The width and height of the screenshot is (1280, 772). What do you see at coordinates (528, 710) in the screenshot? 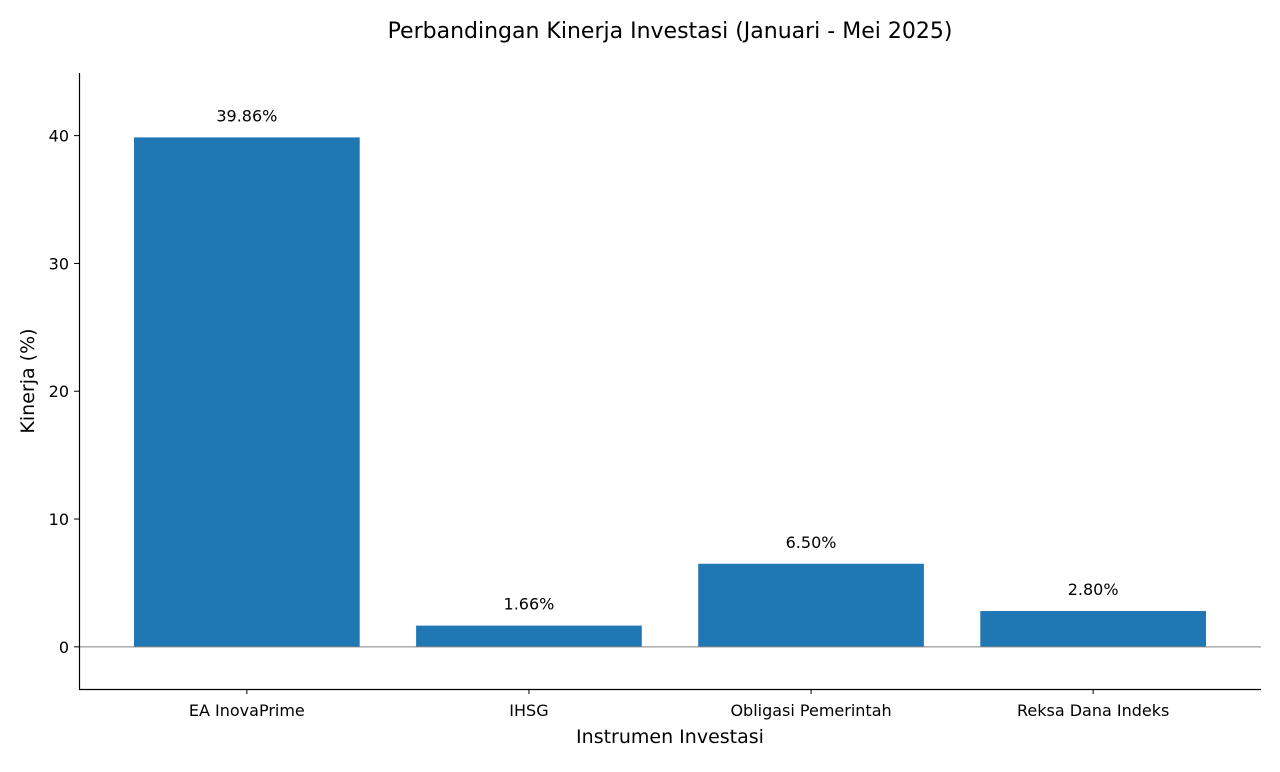
I see `x-tick-label: IHSG` at bounding box center [528, 710].